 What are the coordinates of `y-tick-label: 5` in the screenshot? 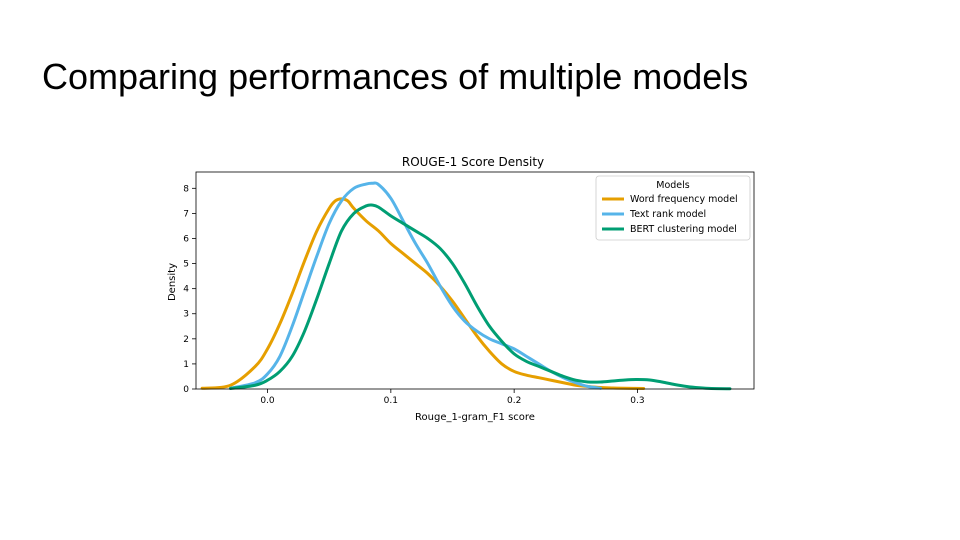 It's located at (186, 265).